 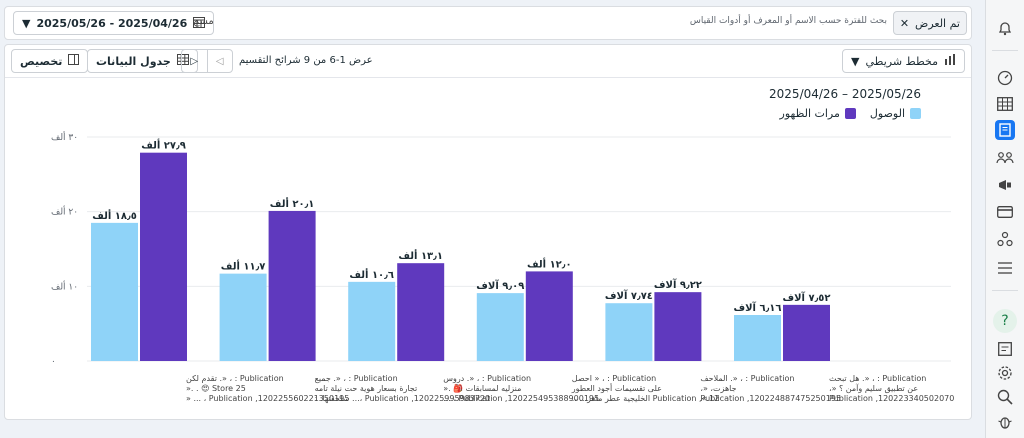 What do you see at coordinates (809, 113) in the screenshot?
I see `legend-label-impressions: مرات الظهور` at bounding box center [809, 113].